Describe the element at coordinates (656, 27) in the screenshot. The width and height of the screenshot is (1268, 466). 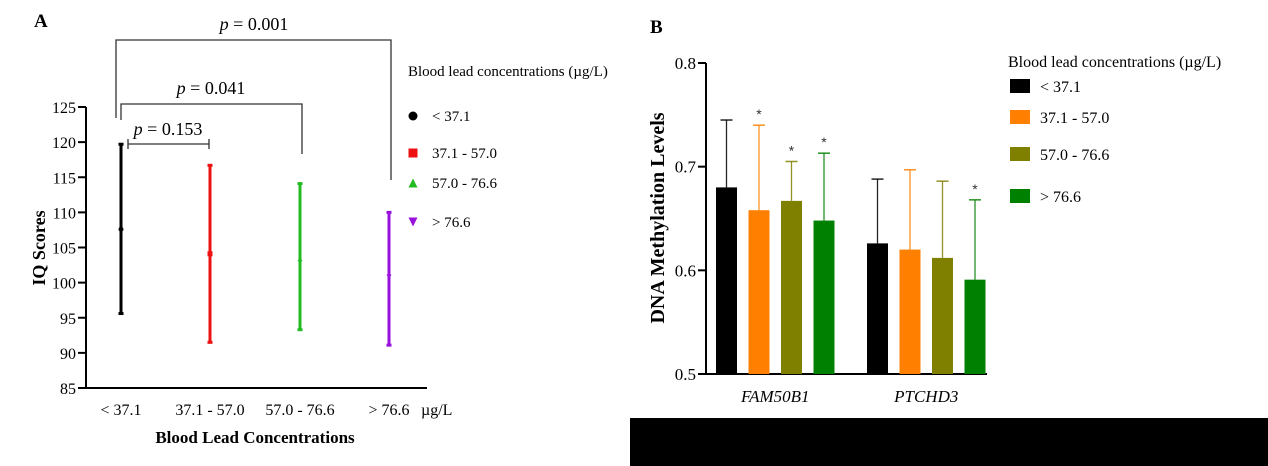
I see `panel-b-label: B` at that location.